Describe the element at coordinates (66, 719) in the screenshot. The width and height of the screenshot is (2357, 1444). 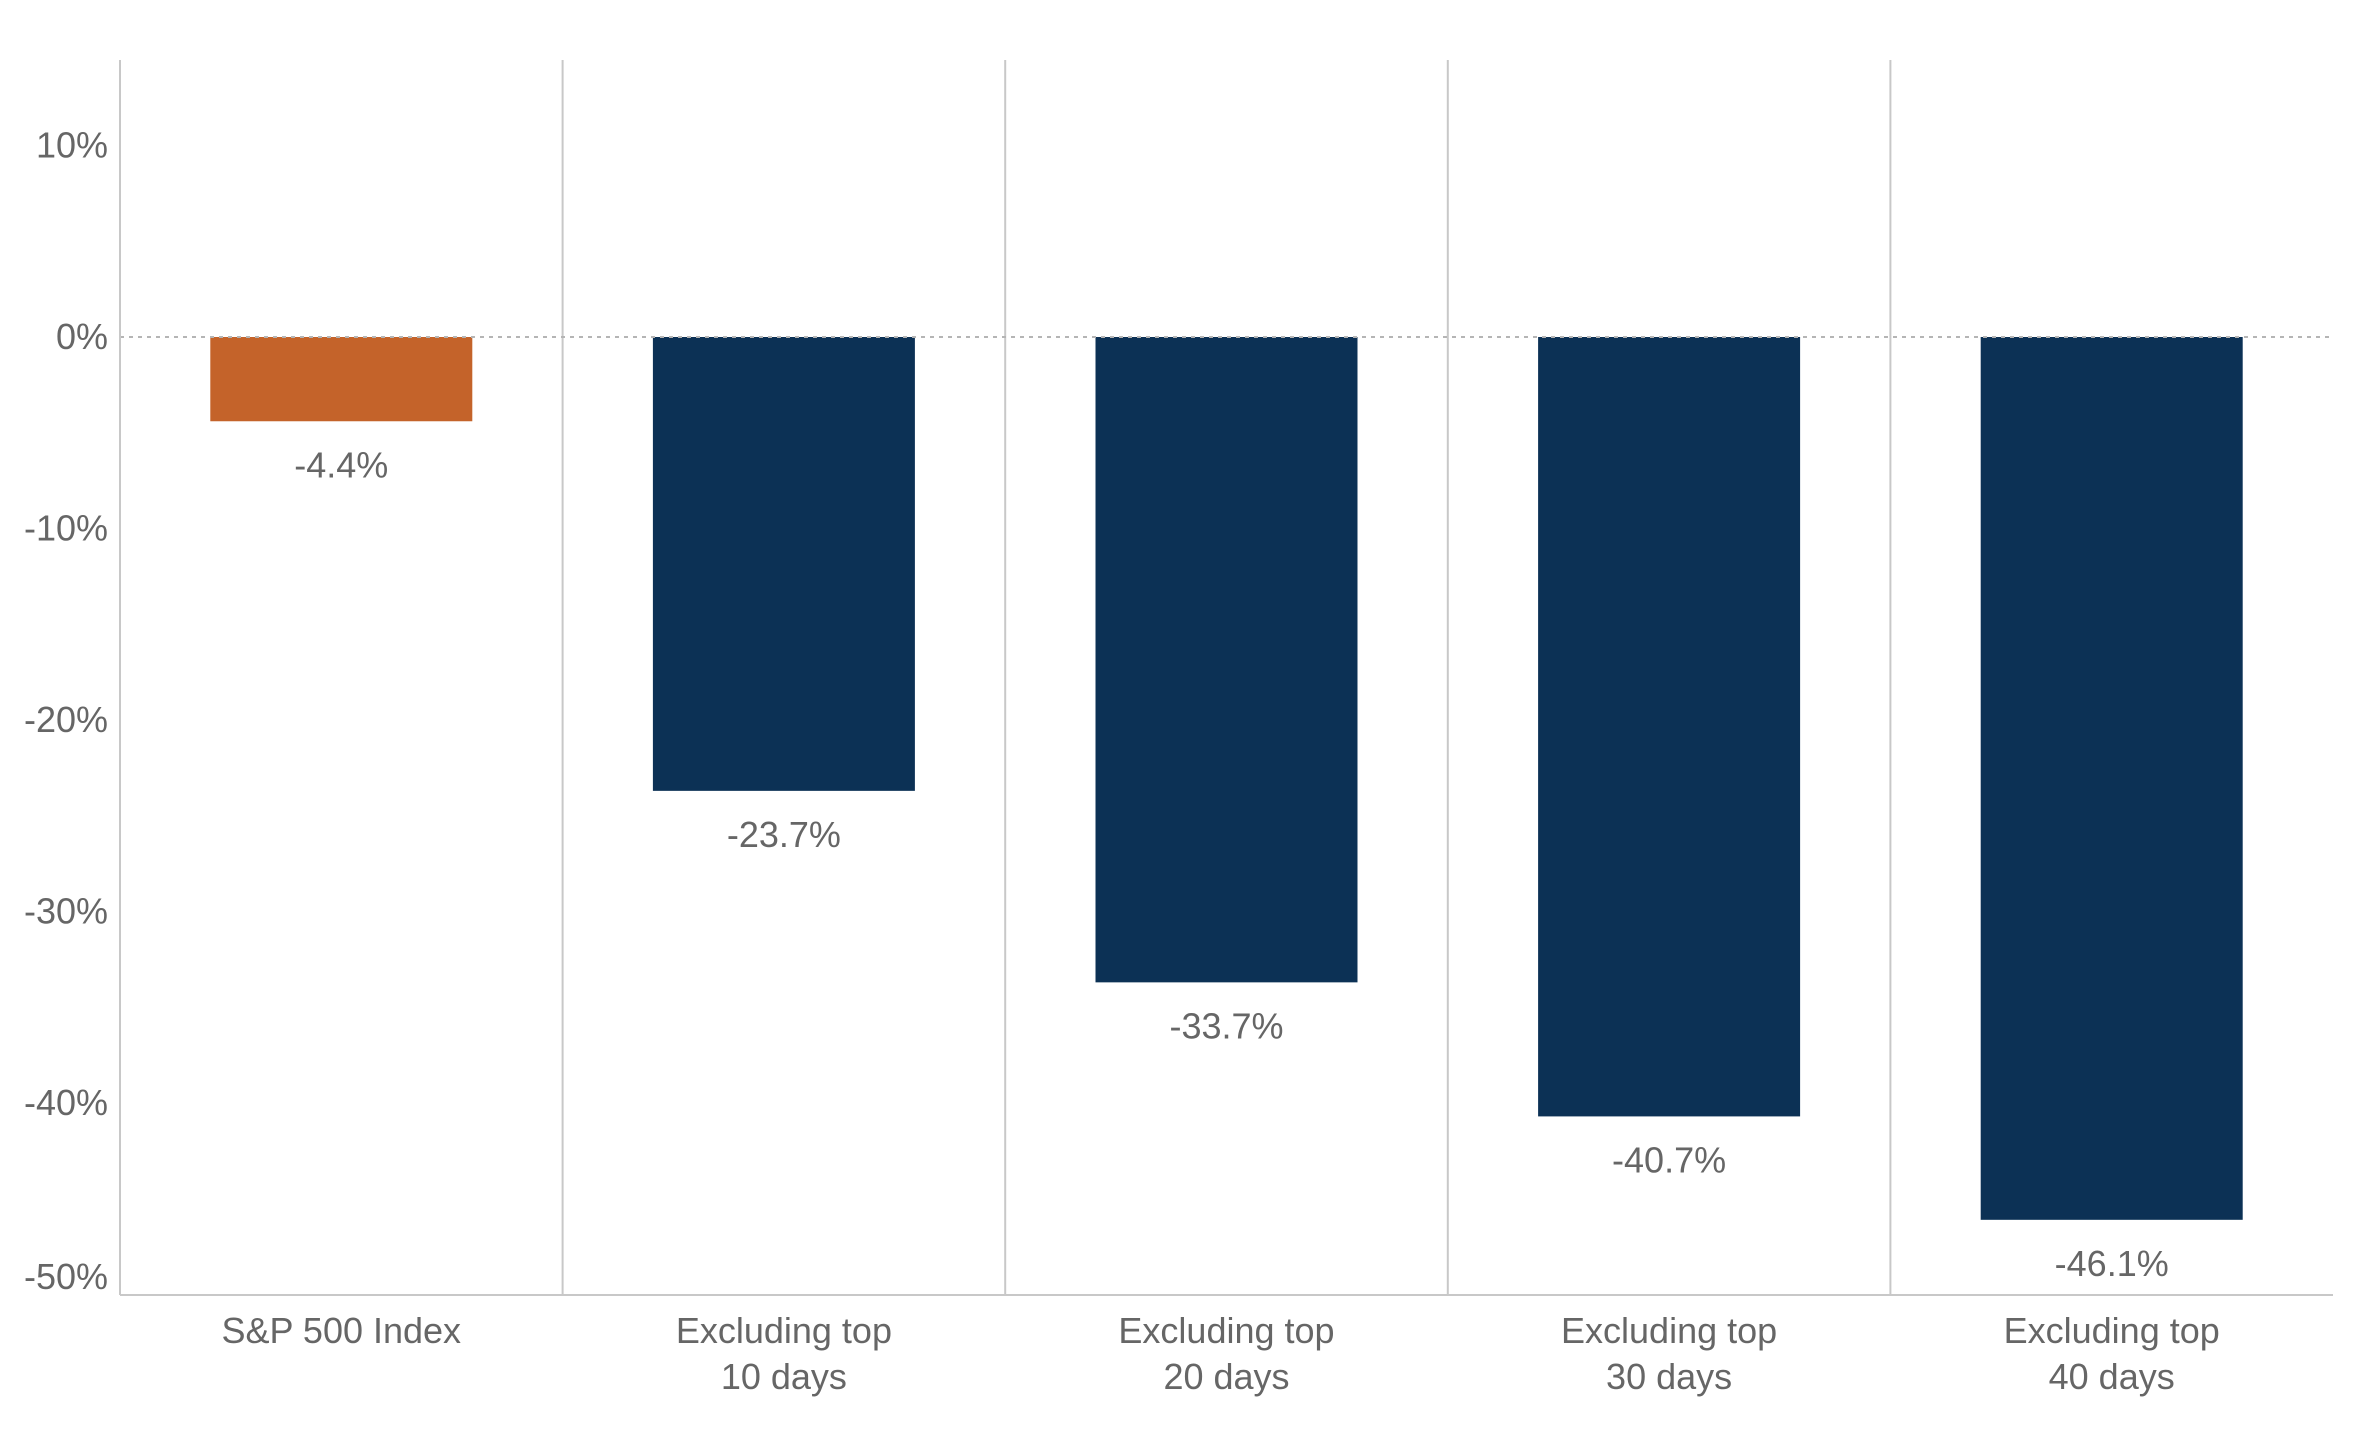
I see `y-tick-label: -20%` at that location.